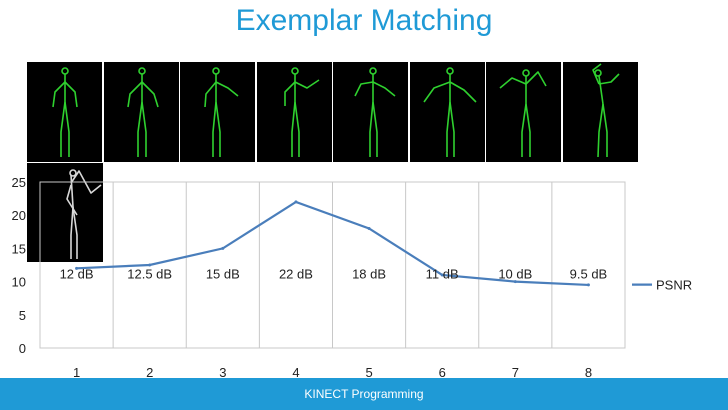 The width and height of the screenshot is (728, 410). What do you see at coordinates (588, 372) in the screenshot?
I see `x-tick-label: 8` at bounding box center [588, 372].